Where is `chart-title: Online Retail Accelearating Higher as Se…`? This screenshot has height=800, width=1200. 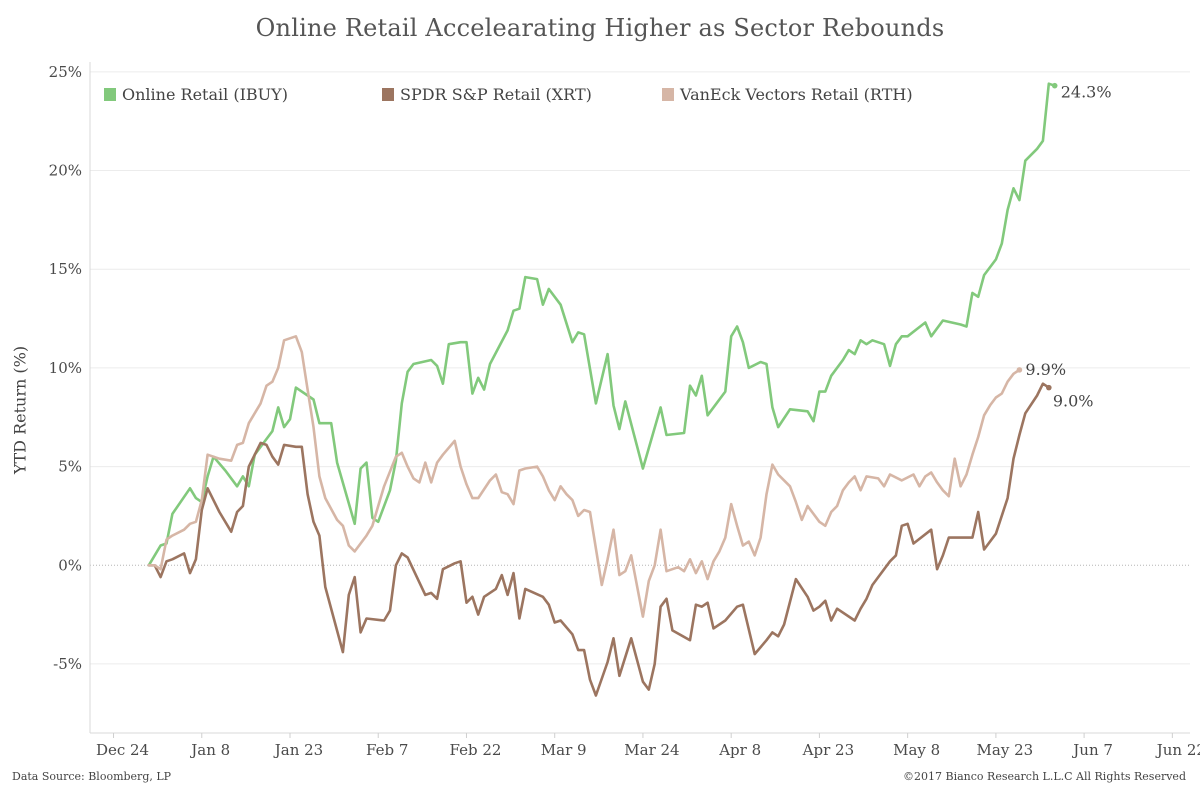
chart-title: Online Retail Accelearating Higher as Se… is located at coordinates (600, 28).